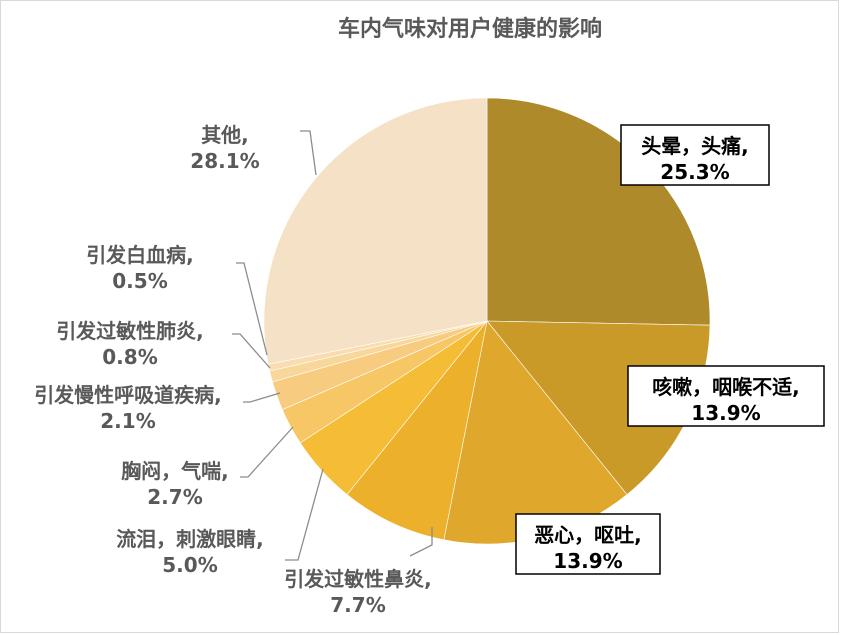 This screenshot has width=841, height=635. I want to click on slice-label-name-3: 恶心，呕吐,, so click(588, 535).